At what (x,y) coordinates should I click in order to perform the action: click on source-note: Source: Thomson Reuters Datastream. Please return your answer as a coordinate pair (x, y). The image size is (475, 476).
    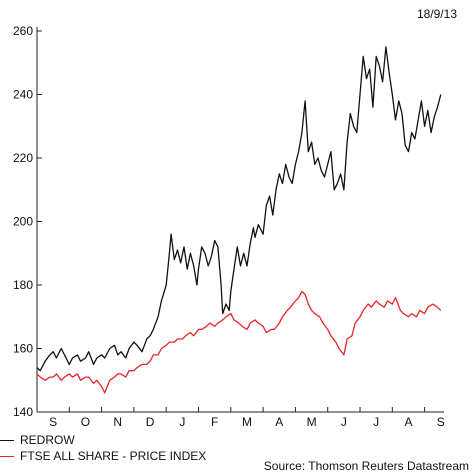
    Looking at the image, I should click on (366, 466).